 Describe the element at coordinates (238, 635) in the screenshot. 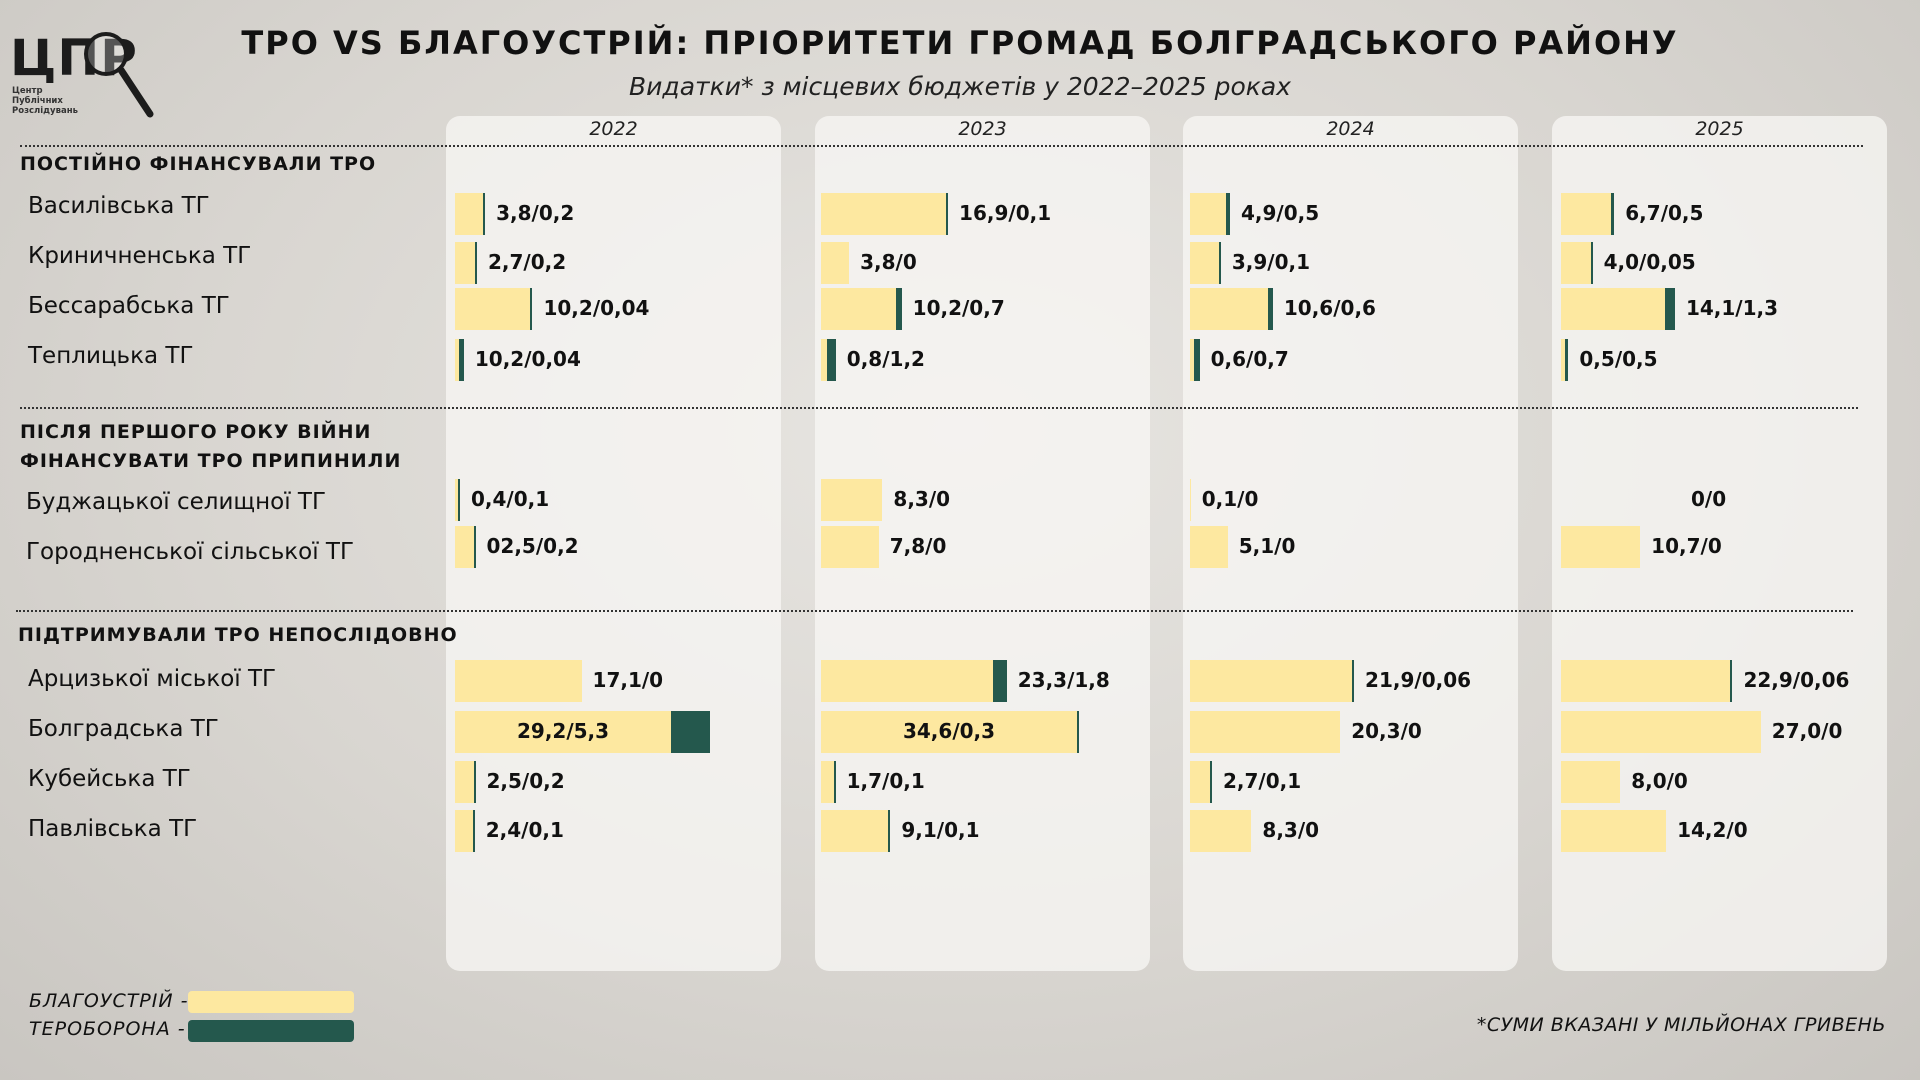

I see `section-title: ПІДТРИМУВАЛИ ТРО НЕПОСЛІДОВНО` at that location.